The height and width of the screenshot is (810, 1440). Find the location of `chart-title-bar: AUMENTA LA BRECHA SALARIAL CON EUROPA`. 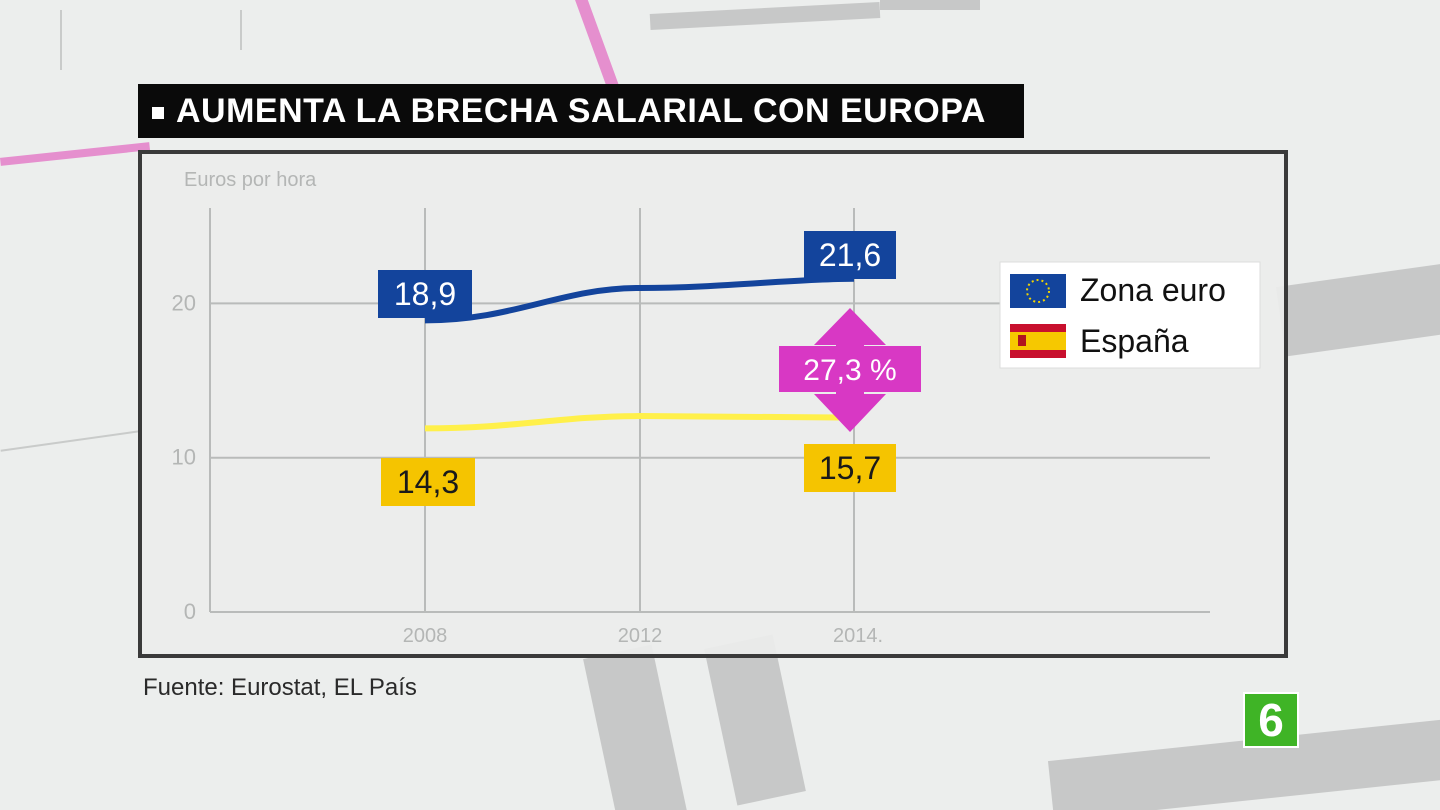

chart-title-bar: AUMENTA LA BRECHA SALARIAL CON EUROPA is located at coordinates (581, 111).